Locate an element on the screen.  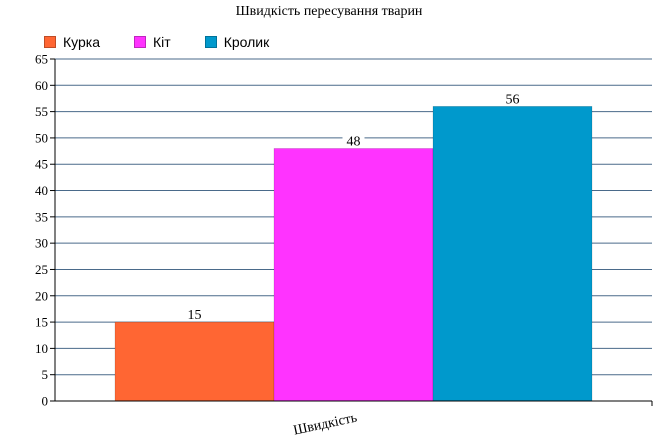
y-tick-label: 10 is located at coordinates (41, 348).